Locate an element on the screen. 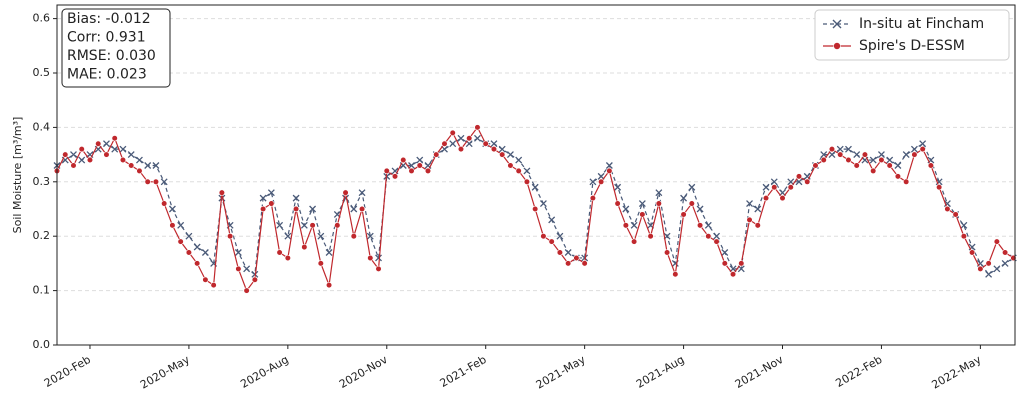  y-axis-label: Soil Moisture [m³/m³] is located at coordinates (17, 175).